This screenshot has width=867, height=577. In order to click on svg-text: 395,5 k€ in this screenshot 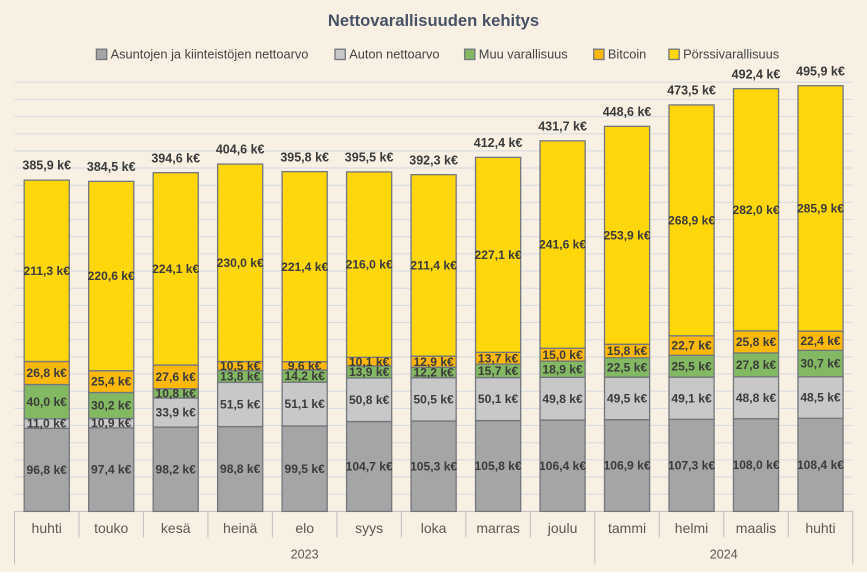, I will do `click(369, 158)`.